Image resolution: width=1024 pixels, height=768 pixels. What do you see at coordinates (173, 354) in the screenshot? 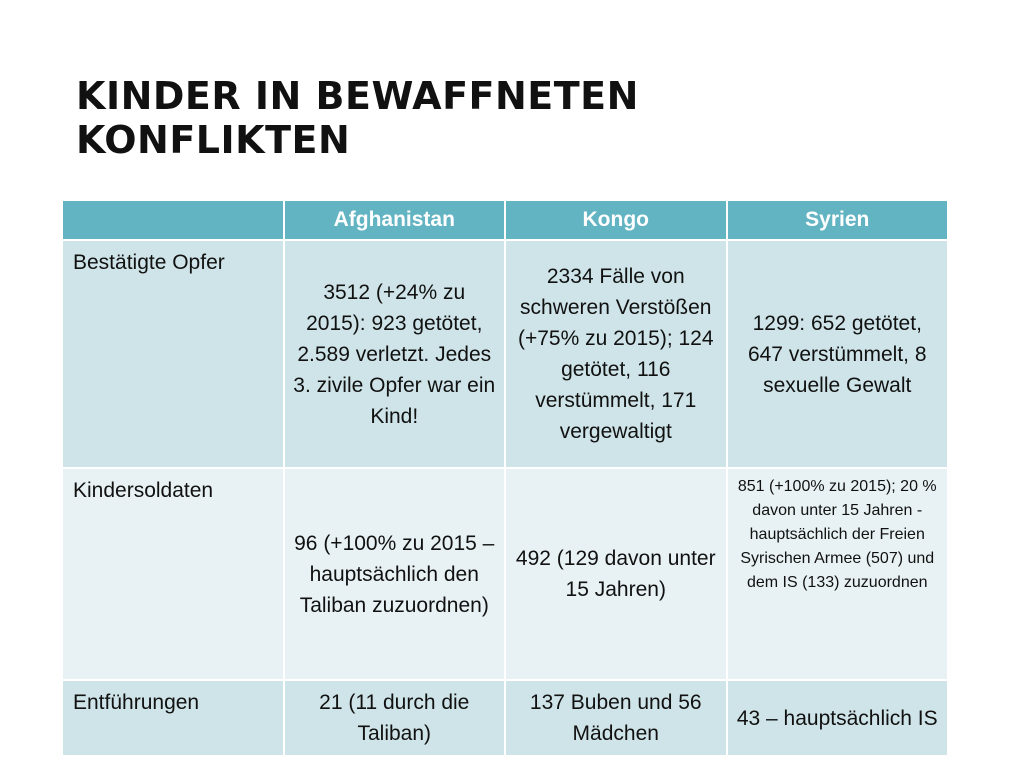
I see `row-label-bestaetigte-opfer: Bestätigte Opfer` at bounding box center [173, 354].